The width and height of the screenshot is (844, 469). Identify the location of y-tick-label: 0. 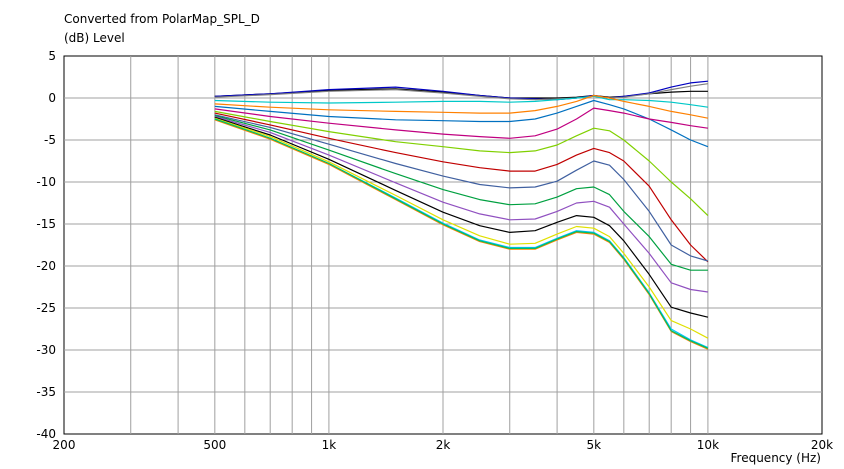
(52, 98).